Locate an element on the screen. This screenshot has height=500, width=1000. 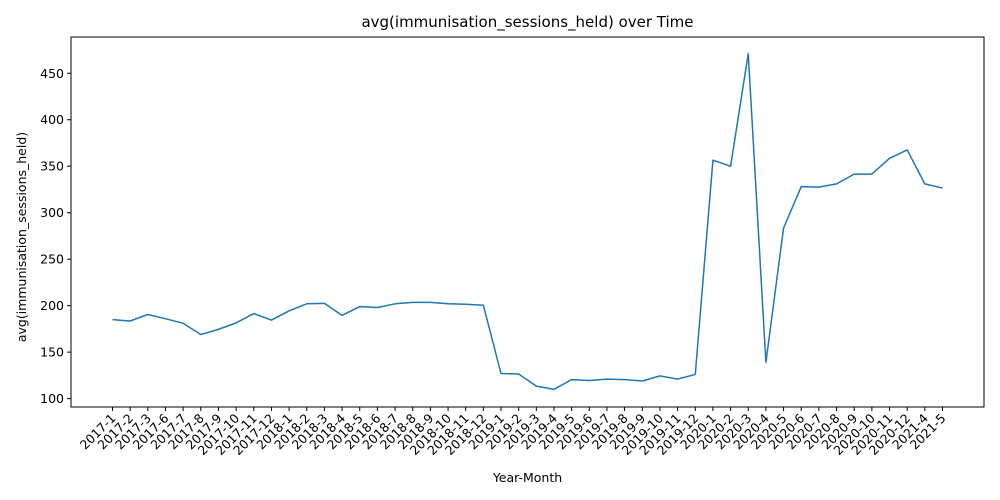
y-tick-label: 350 is located at coordinates (52, 166).